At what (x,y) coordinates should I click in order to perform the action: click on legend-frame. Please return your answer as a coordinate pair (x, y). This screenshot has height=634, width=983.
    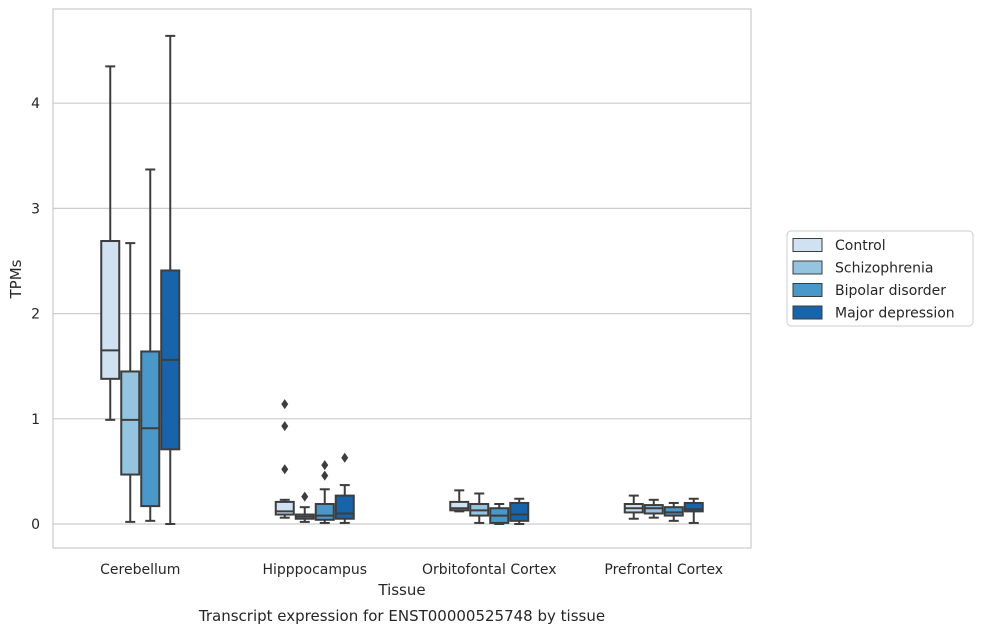
    Looking at the image, I should click on (880, 278).